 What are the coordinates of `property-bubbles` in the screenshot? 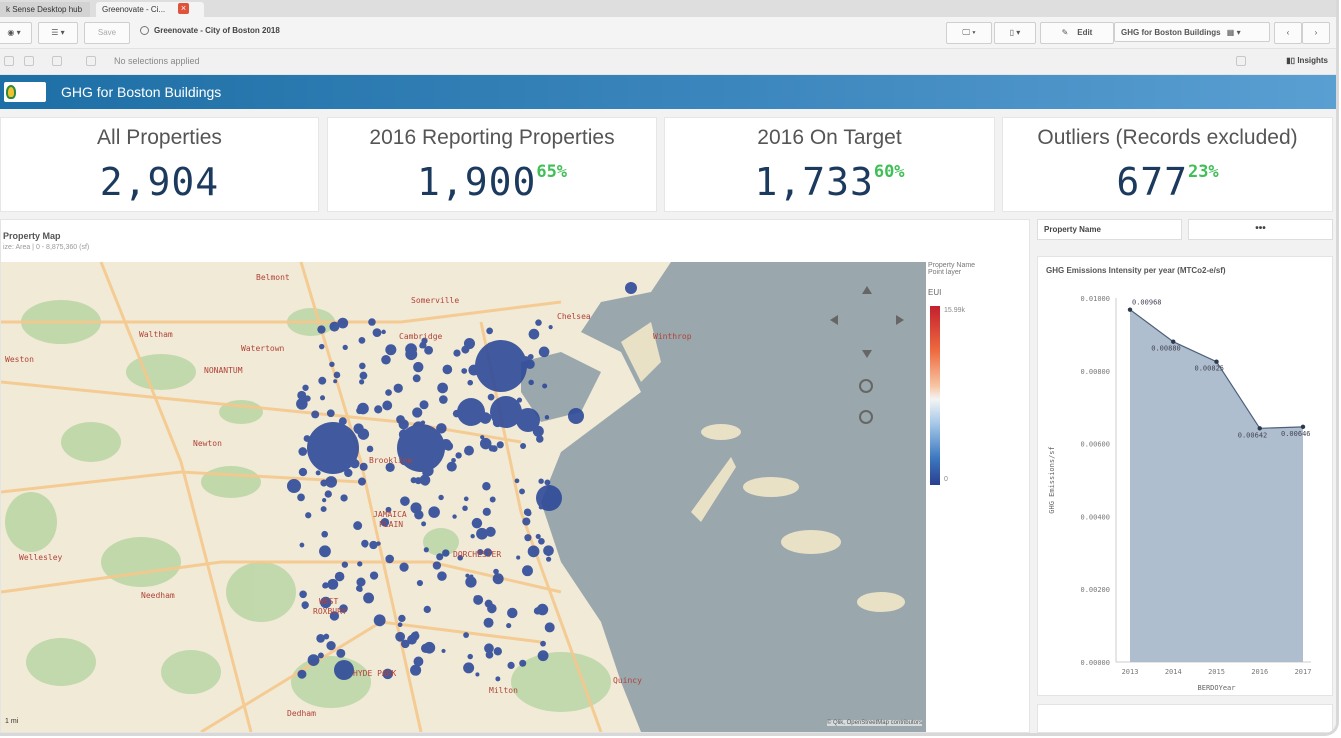 It's located at (462, 482).